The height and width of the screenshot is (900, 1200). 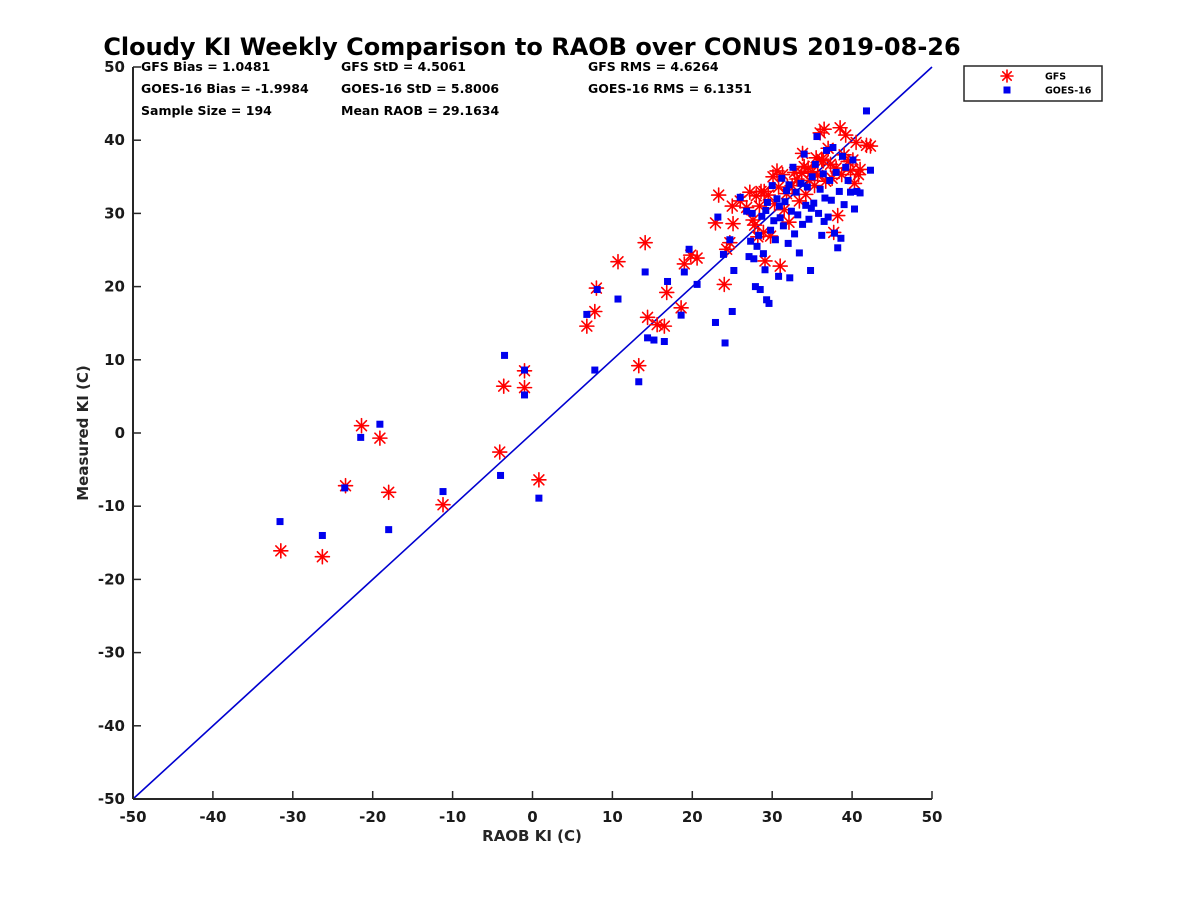 What do you see at coordinates (111, 726) in the screenshot?
I see `y-tick-label: -40` at bounding box center [111, 726].